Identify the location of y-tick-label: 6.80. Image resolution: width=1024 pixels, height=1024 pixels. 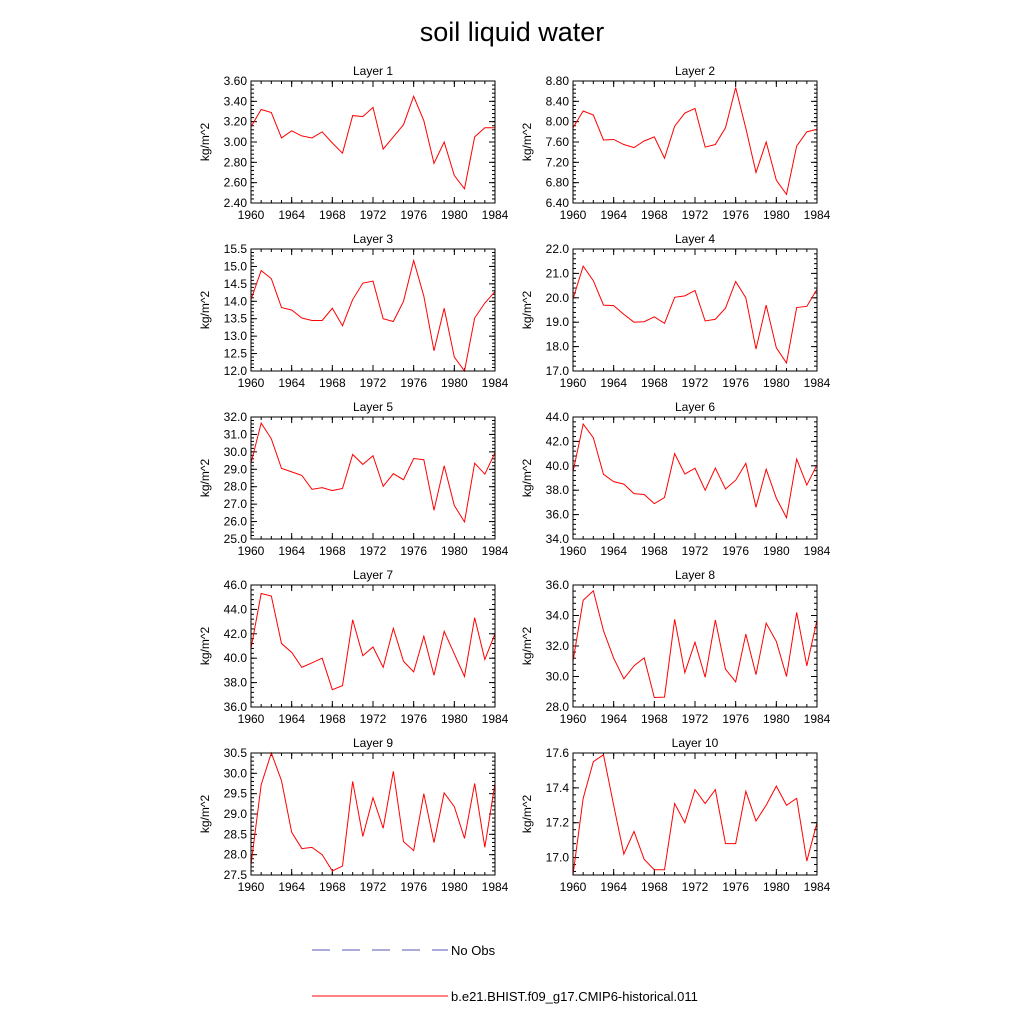
(558, 183).